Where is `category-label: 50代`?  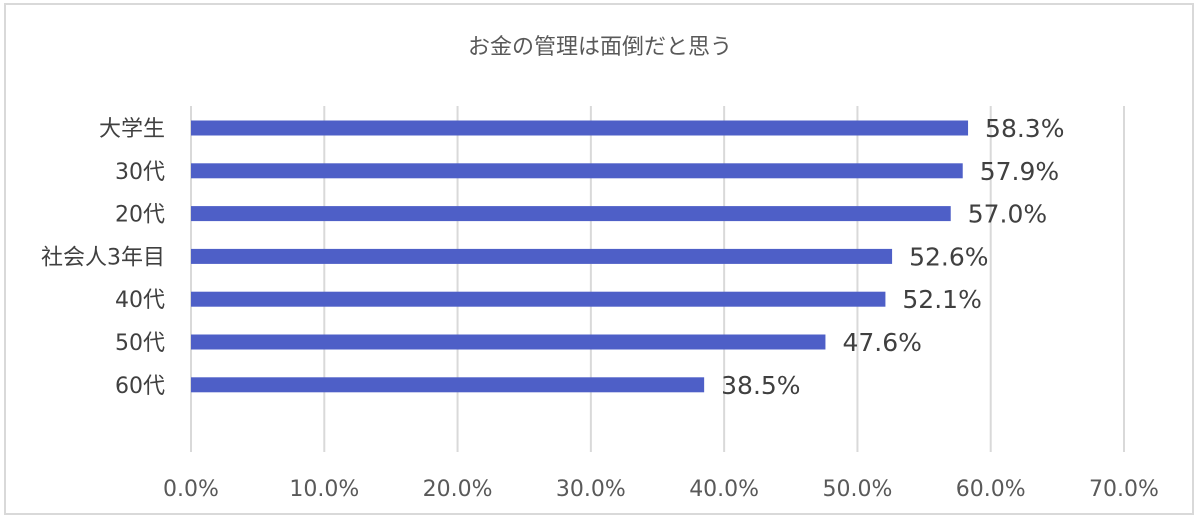 category-label: 50代 is located at coordinates (140, 343).